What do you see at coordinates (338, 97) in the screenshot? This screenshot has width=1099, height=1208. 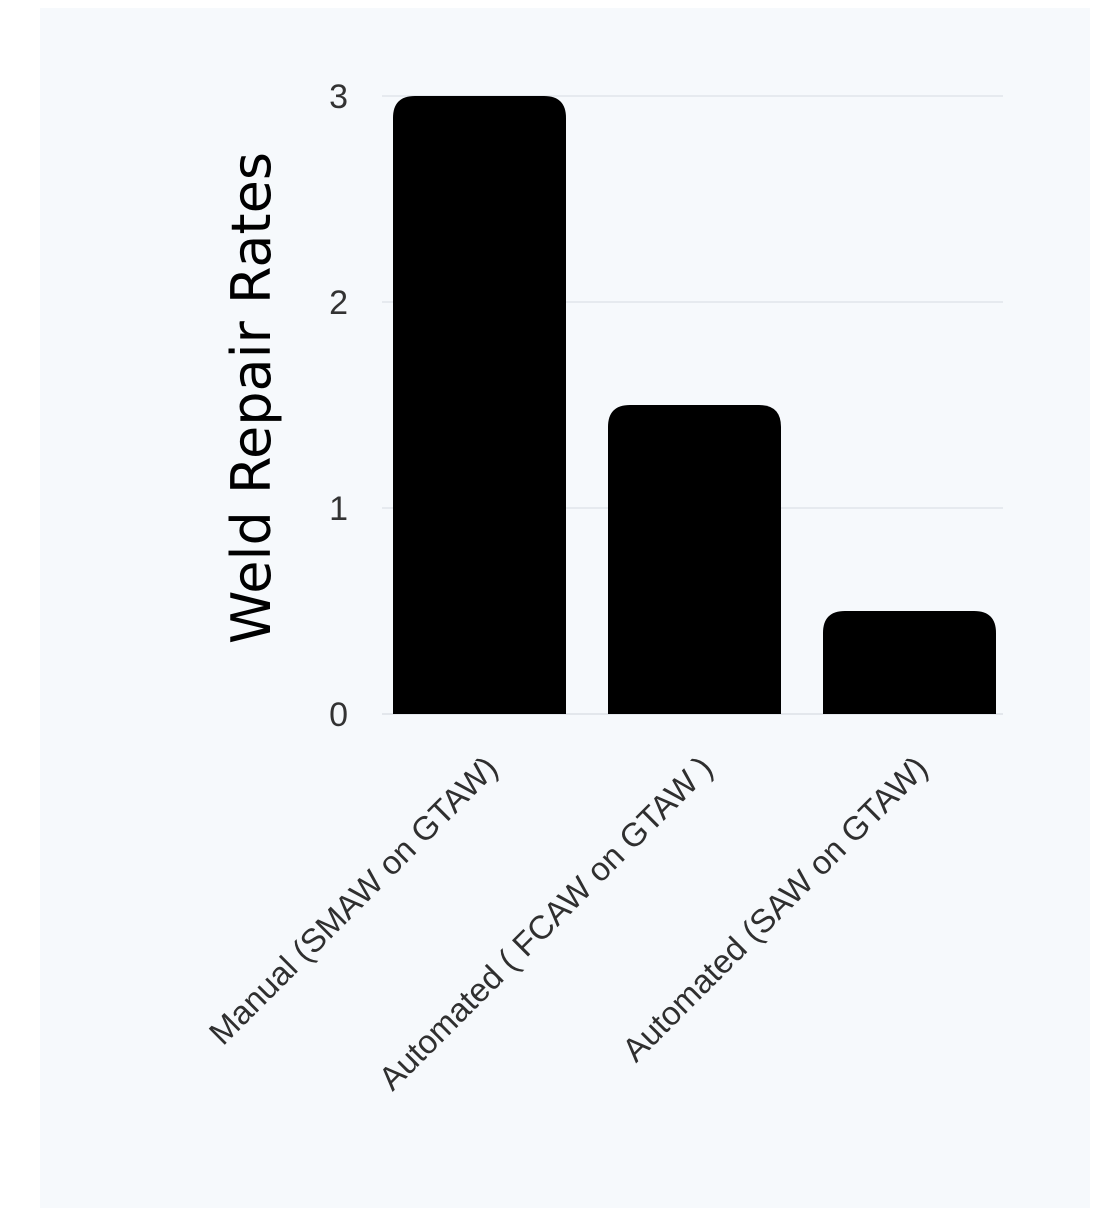 I see `y-tick-label: 3` at bounding box center [338, 97].